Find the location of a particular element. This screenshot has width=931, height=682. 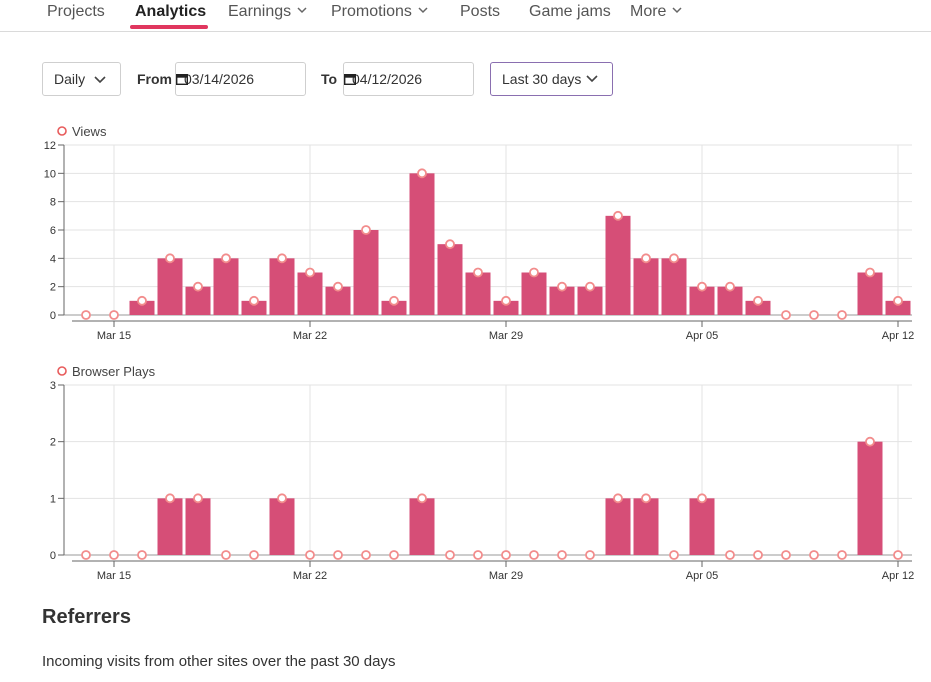

y-tick-label: 10 is located at coordinates (50, 174).